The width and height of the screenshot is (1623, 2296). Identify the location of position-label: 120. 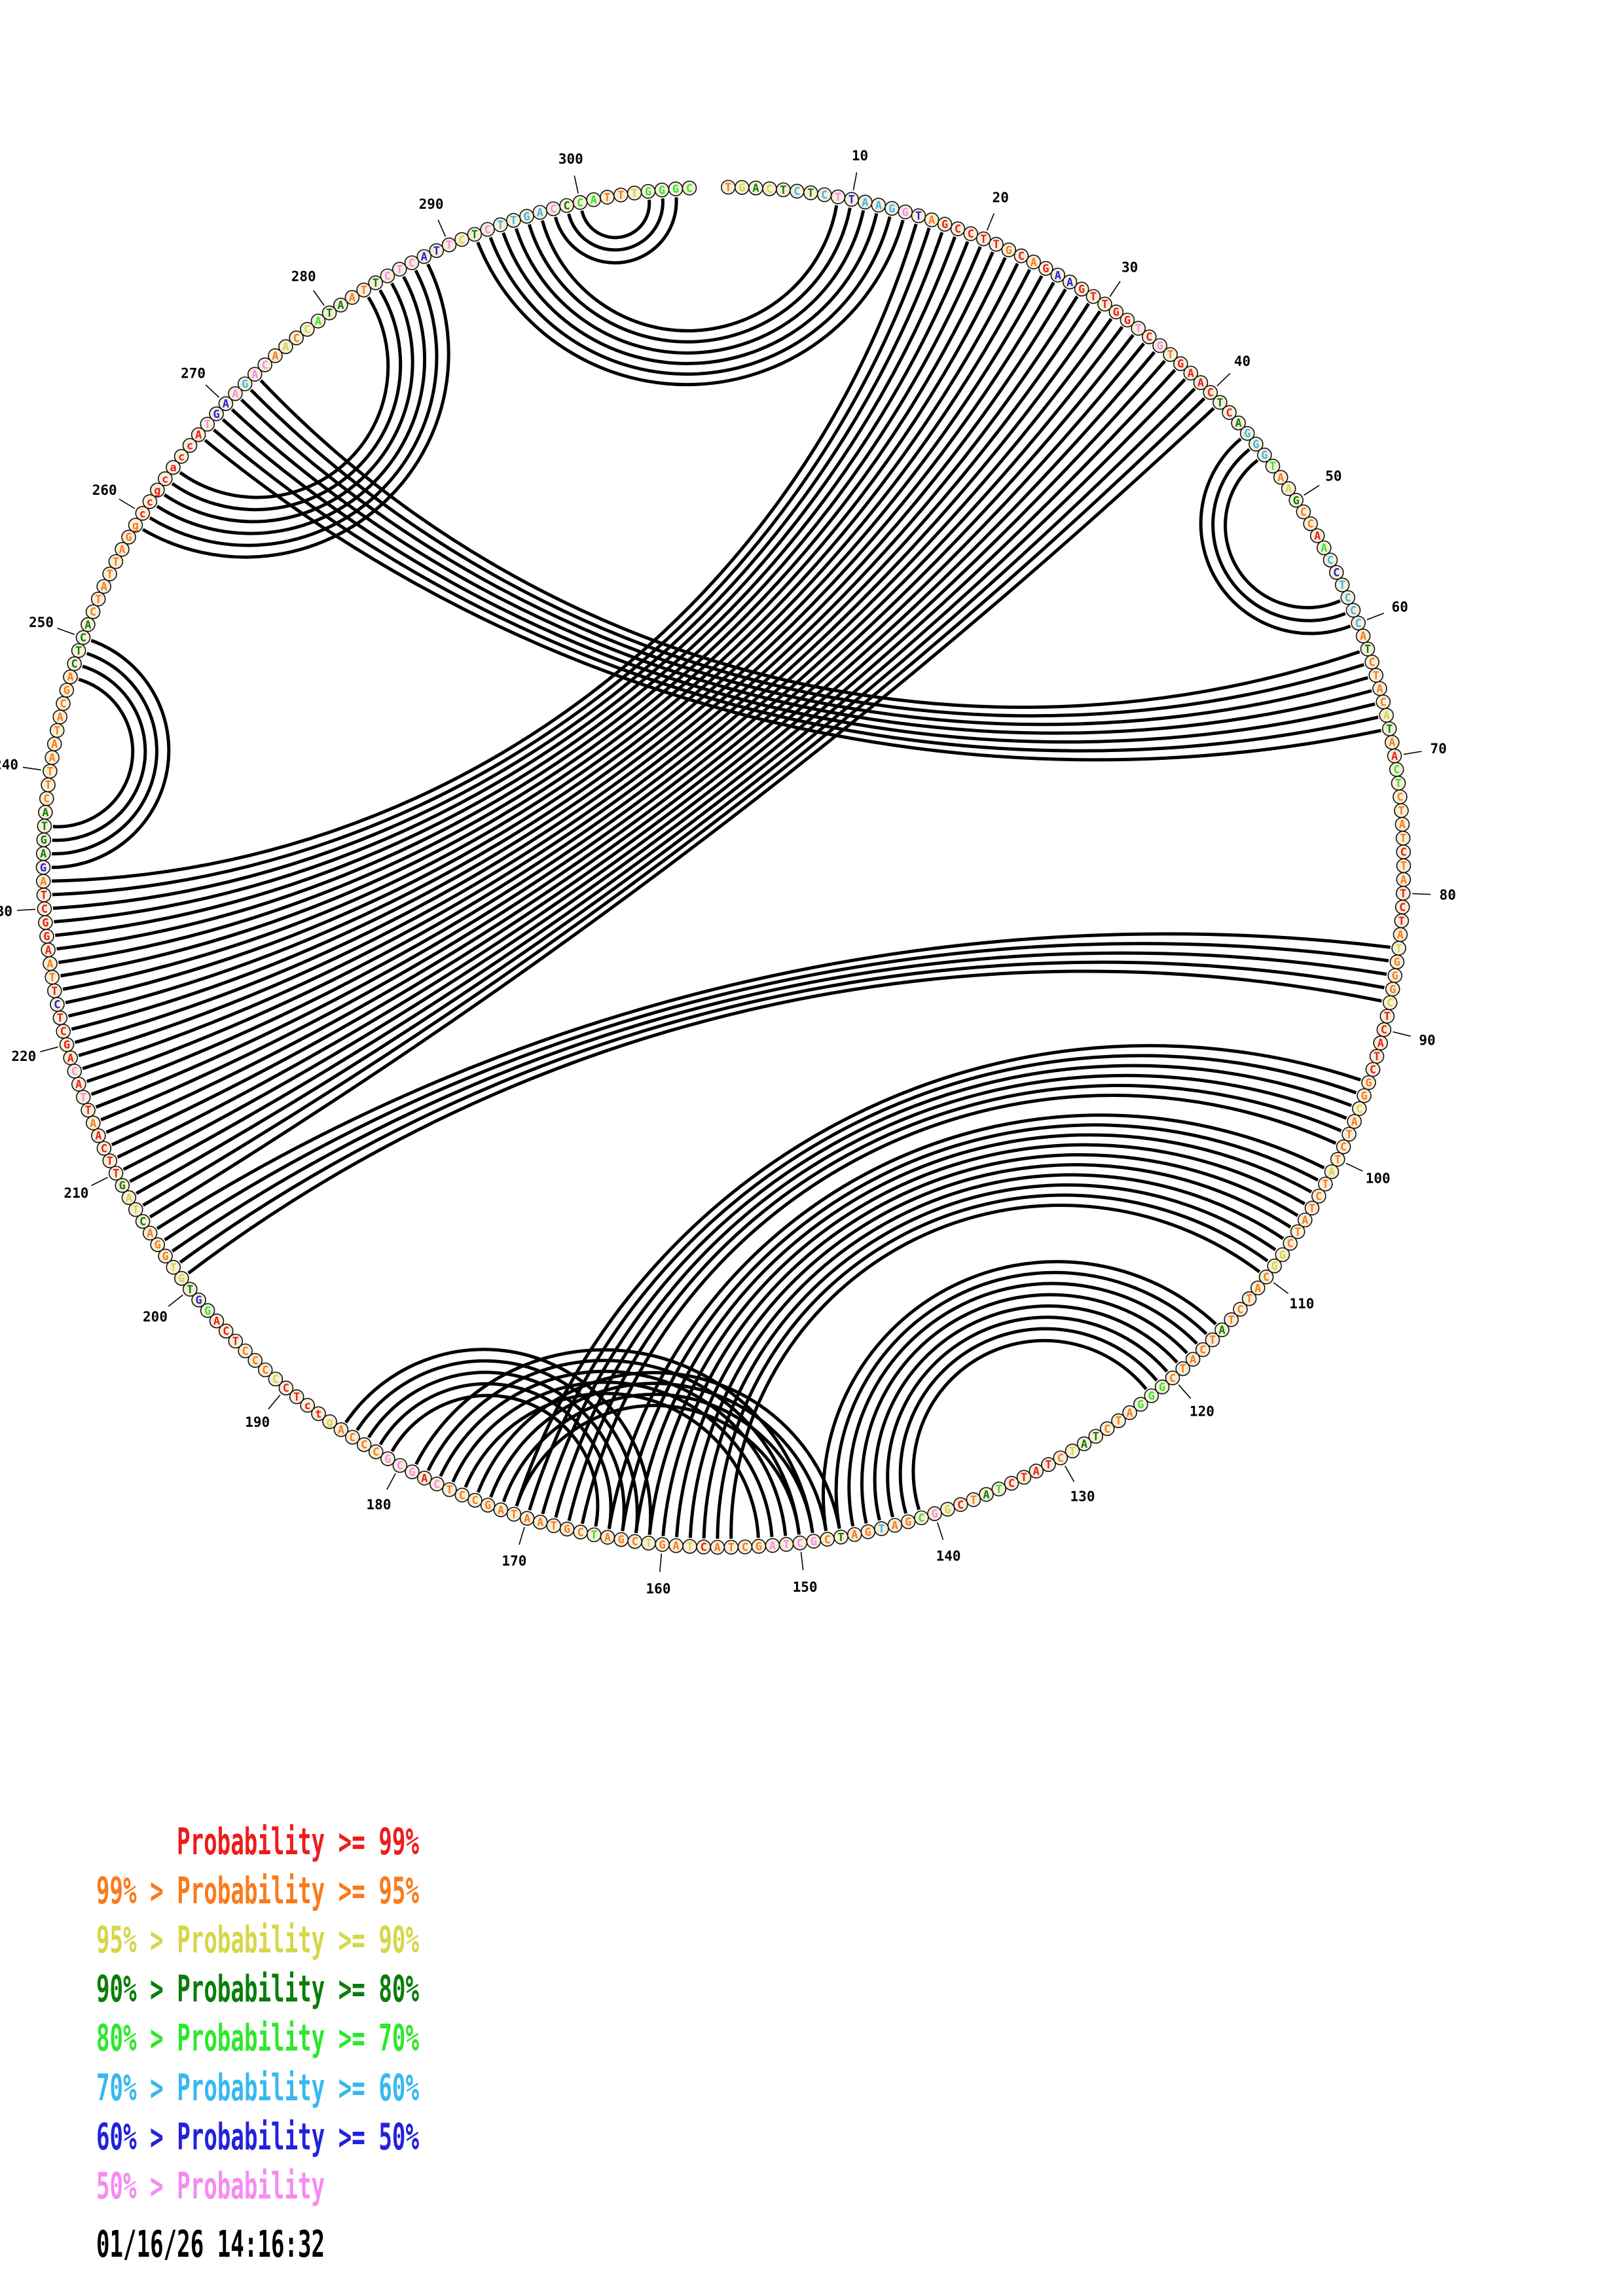
(1202, 1411).